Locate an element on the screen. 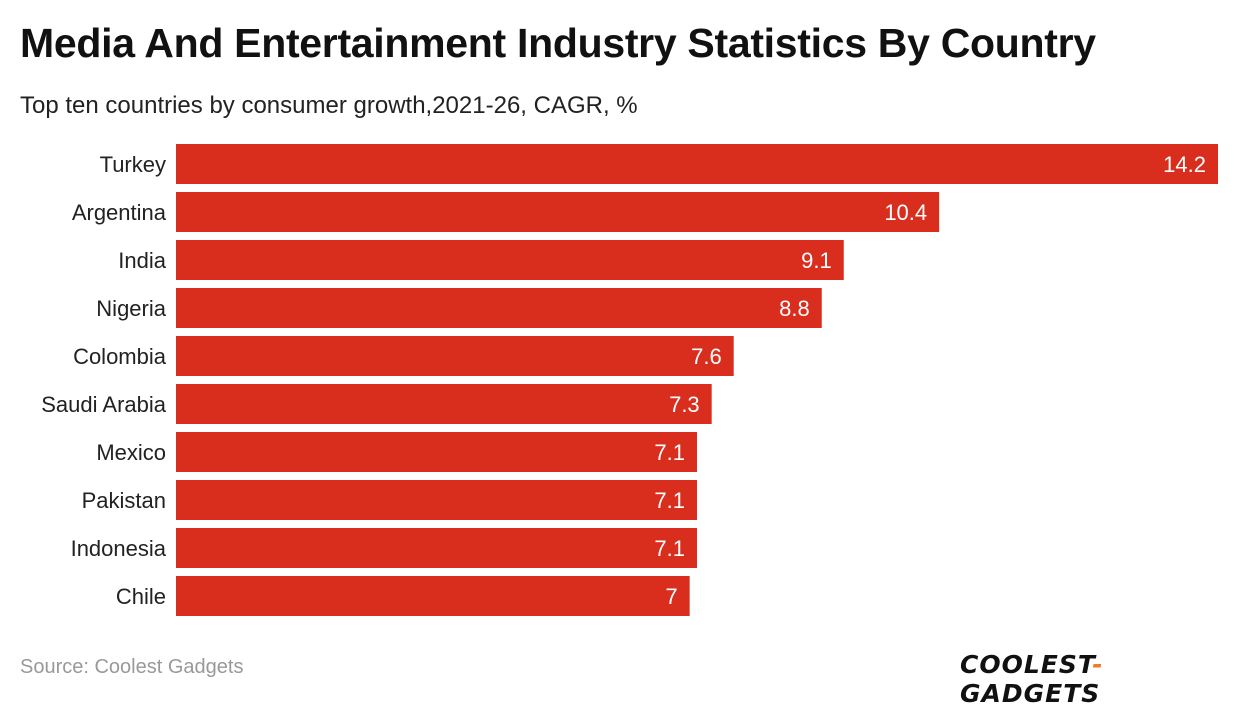 The height and width of the screenshot is (708, 1240). data-label: 8.8 is located at coordinates (794, 308).